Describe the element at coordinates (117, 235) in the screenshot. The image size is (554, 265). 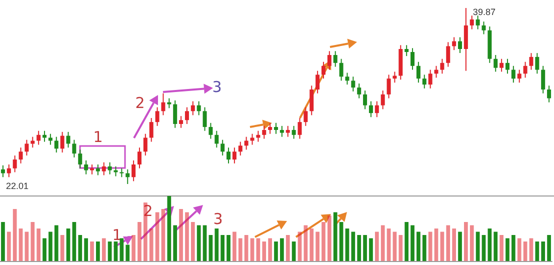
I see `annotation: 1` at that location.